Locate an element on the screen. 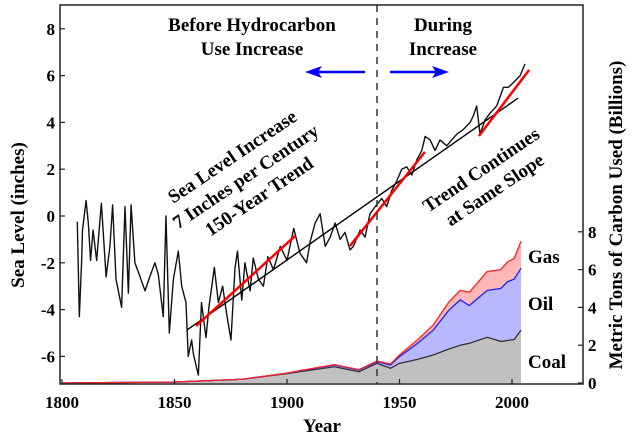 Image resolution: width=635 pixels, height=440 pixels. left-arrow is located at coordinates (335, 72).